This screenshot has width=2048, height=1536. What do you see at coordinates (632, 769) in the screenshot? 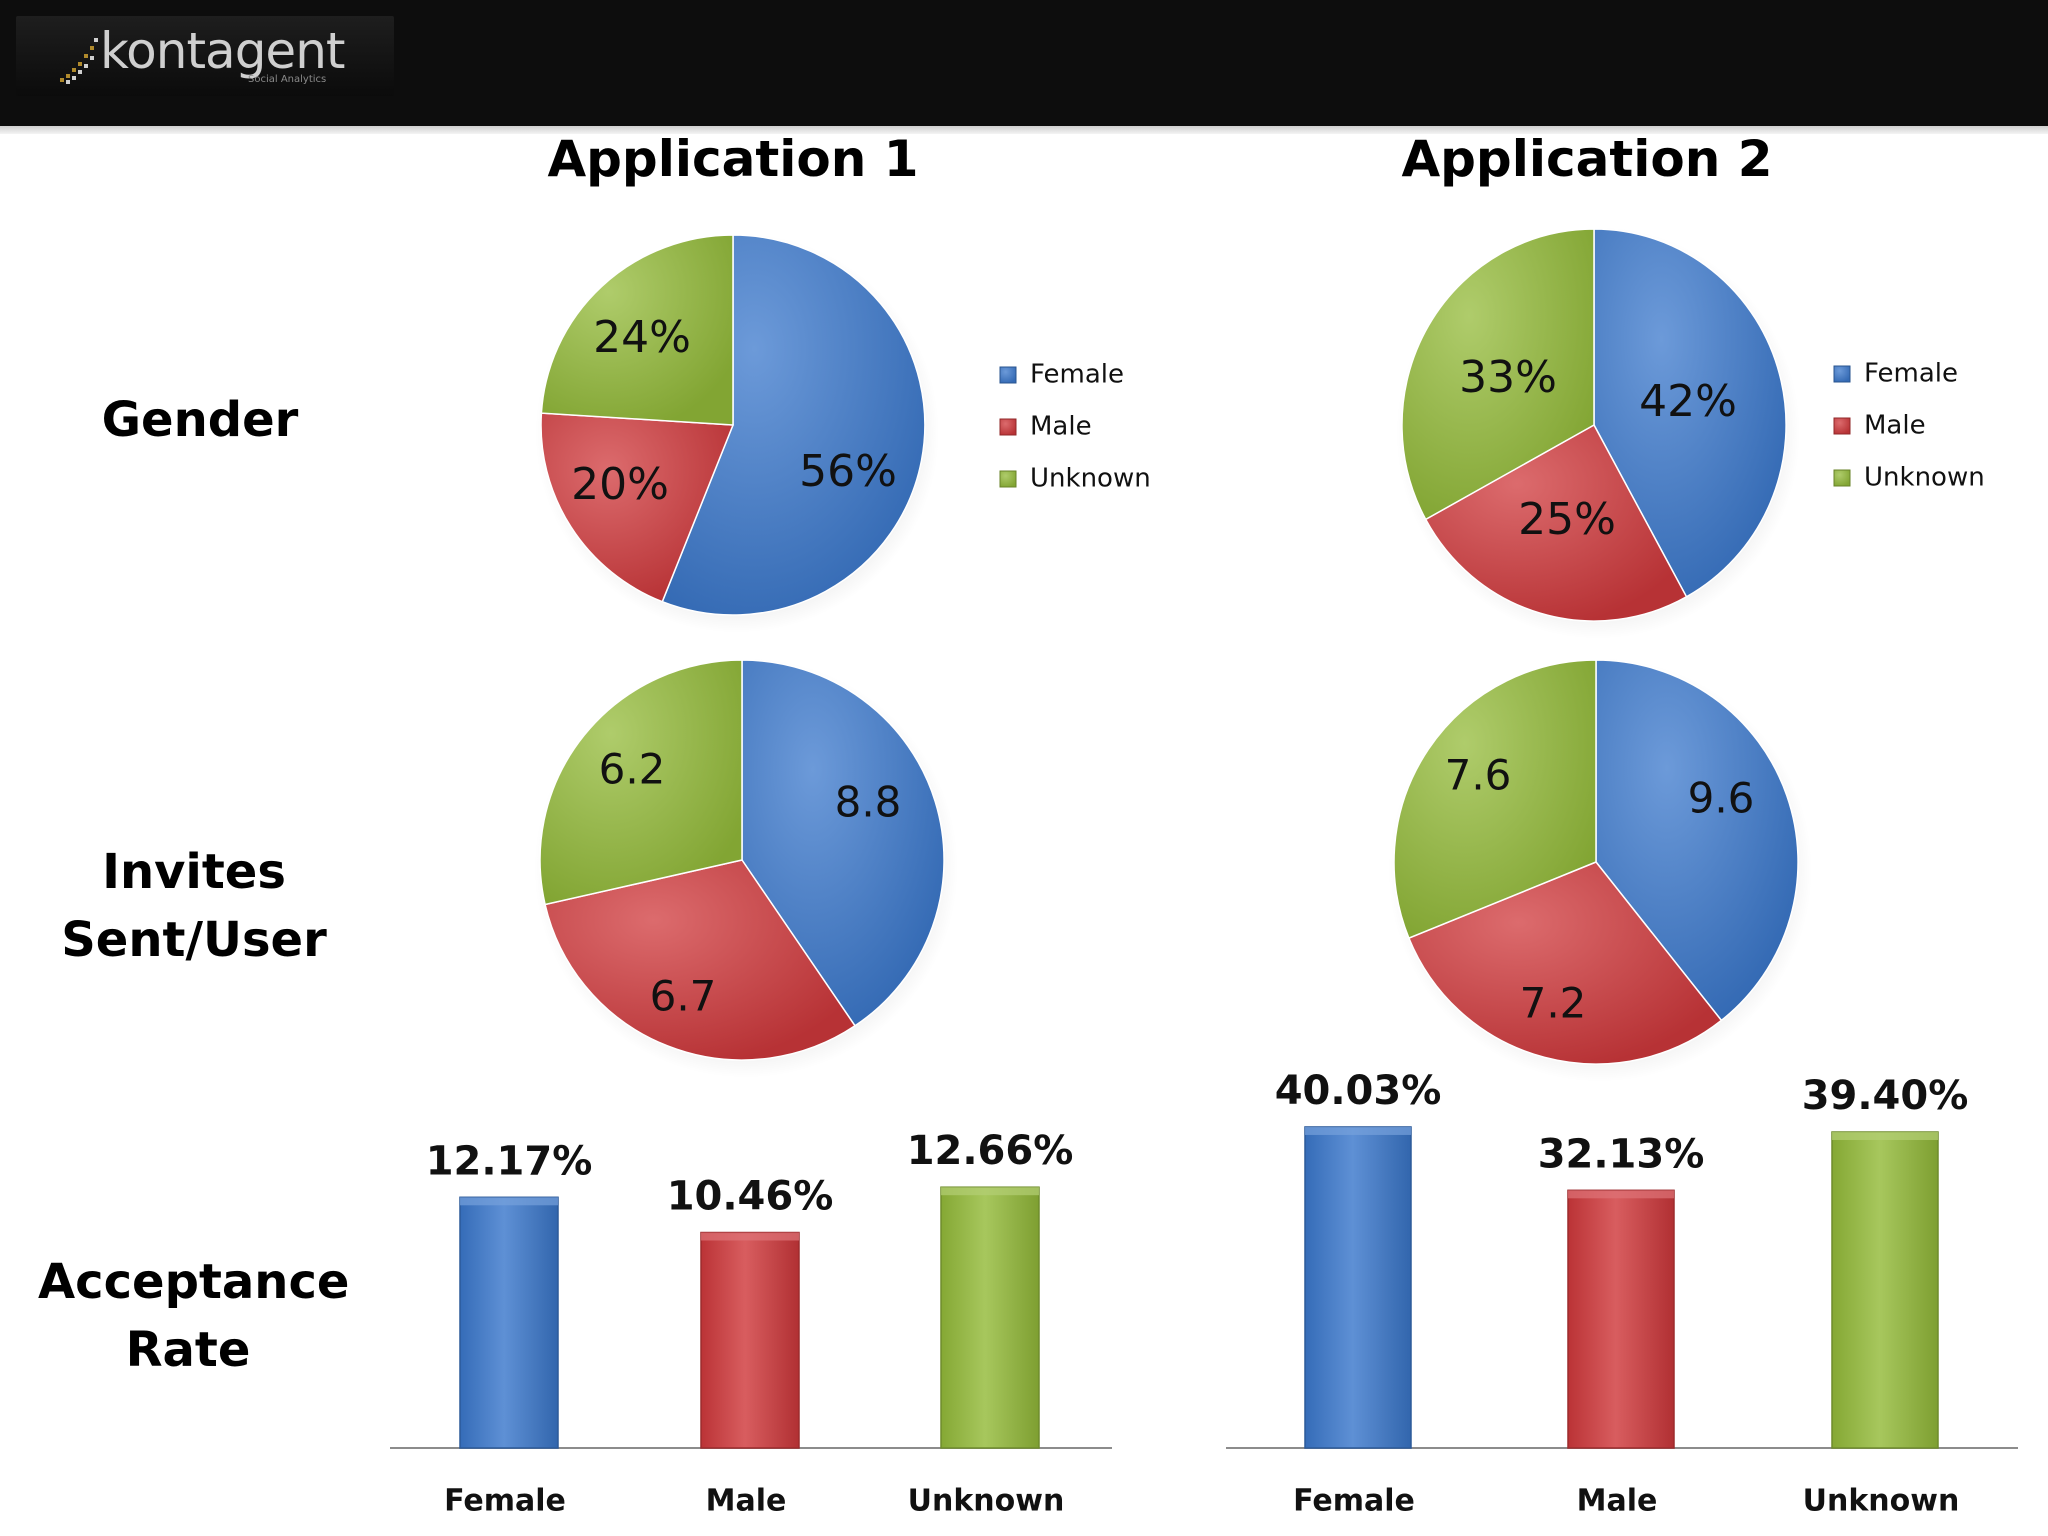
I see `pie-label-unknown: 6.2` at bounding box center [632, 769].